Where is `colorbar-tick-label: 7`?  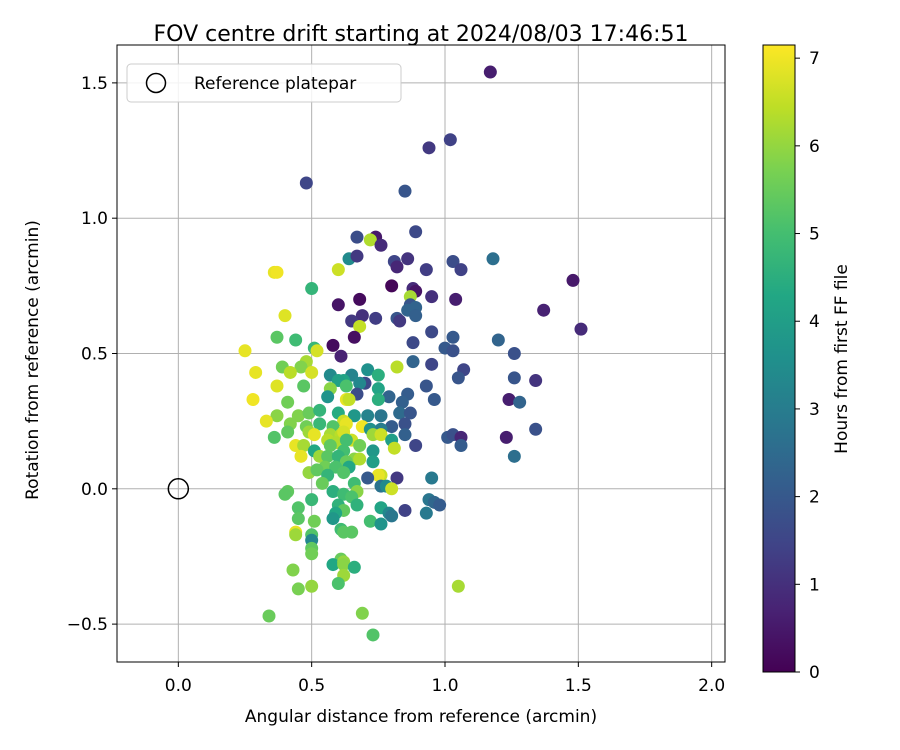 colorbar-tick-label: 7 is located at coordinates (814, 59).